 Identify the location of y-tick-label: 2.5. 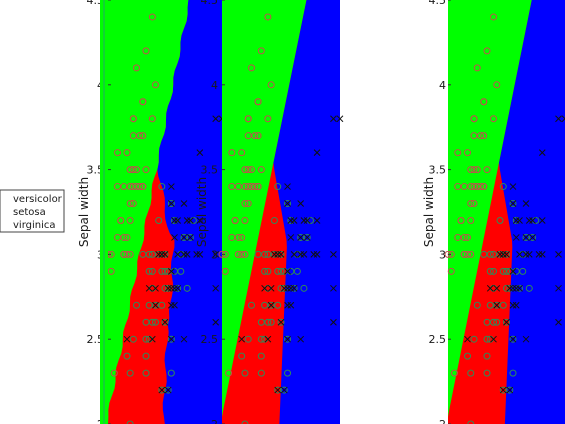
(210, 339).